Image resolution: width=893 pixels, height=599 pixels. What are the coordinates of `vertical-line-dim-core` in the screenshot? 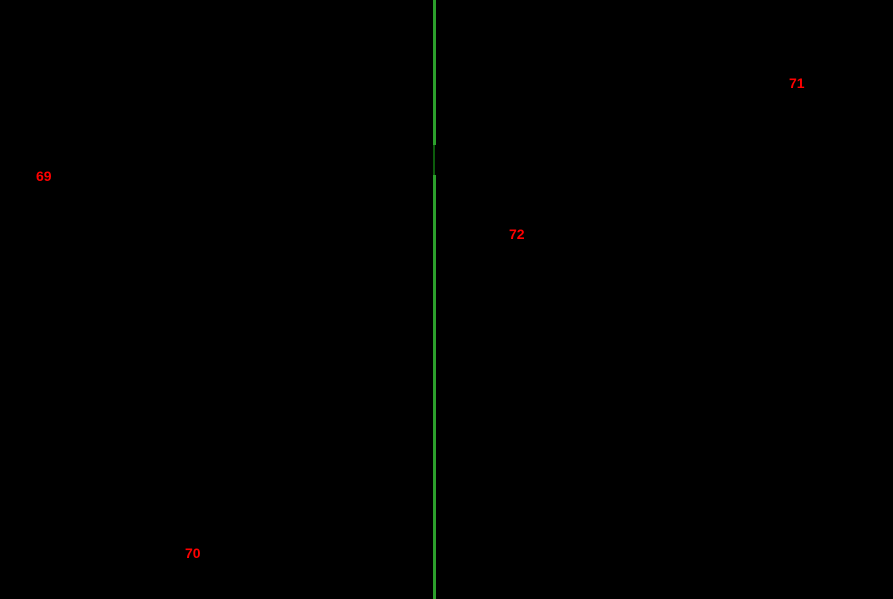 It's located at (434, 160).